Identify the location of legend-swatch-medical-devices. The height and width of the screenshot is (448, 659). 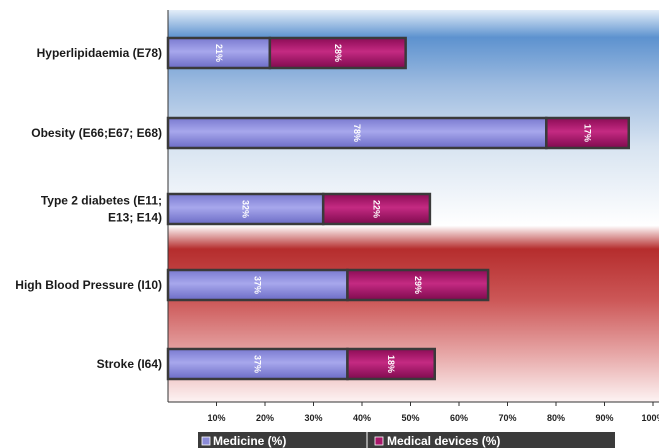
(379, 441).